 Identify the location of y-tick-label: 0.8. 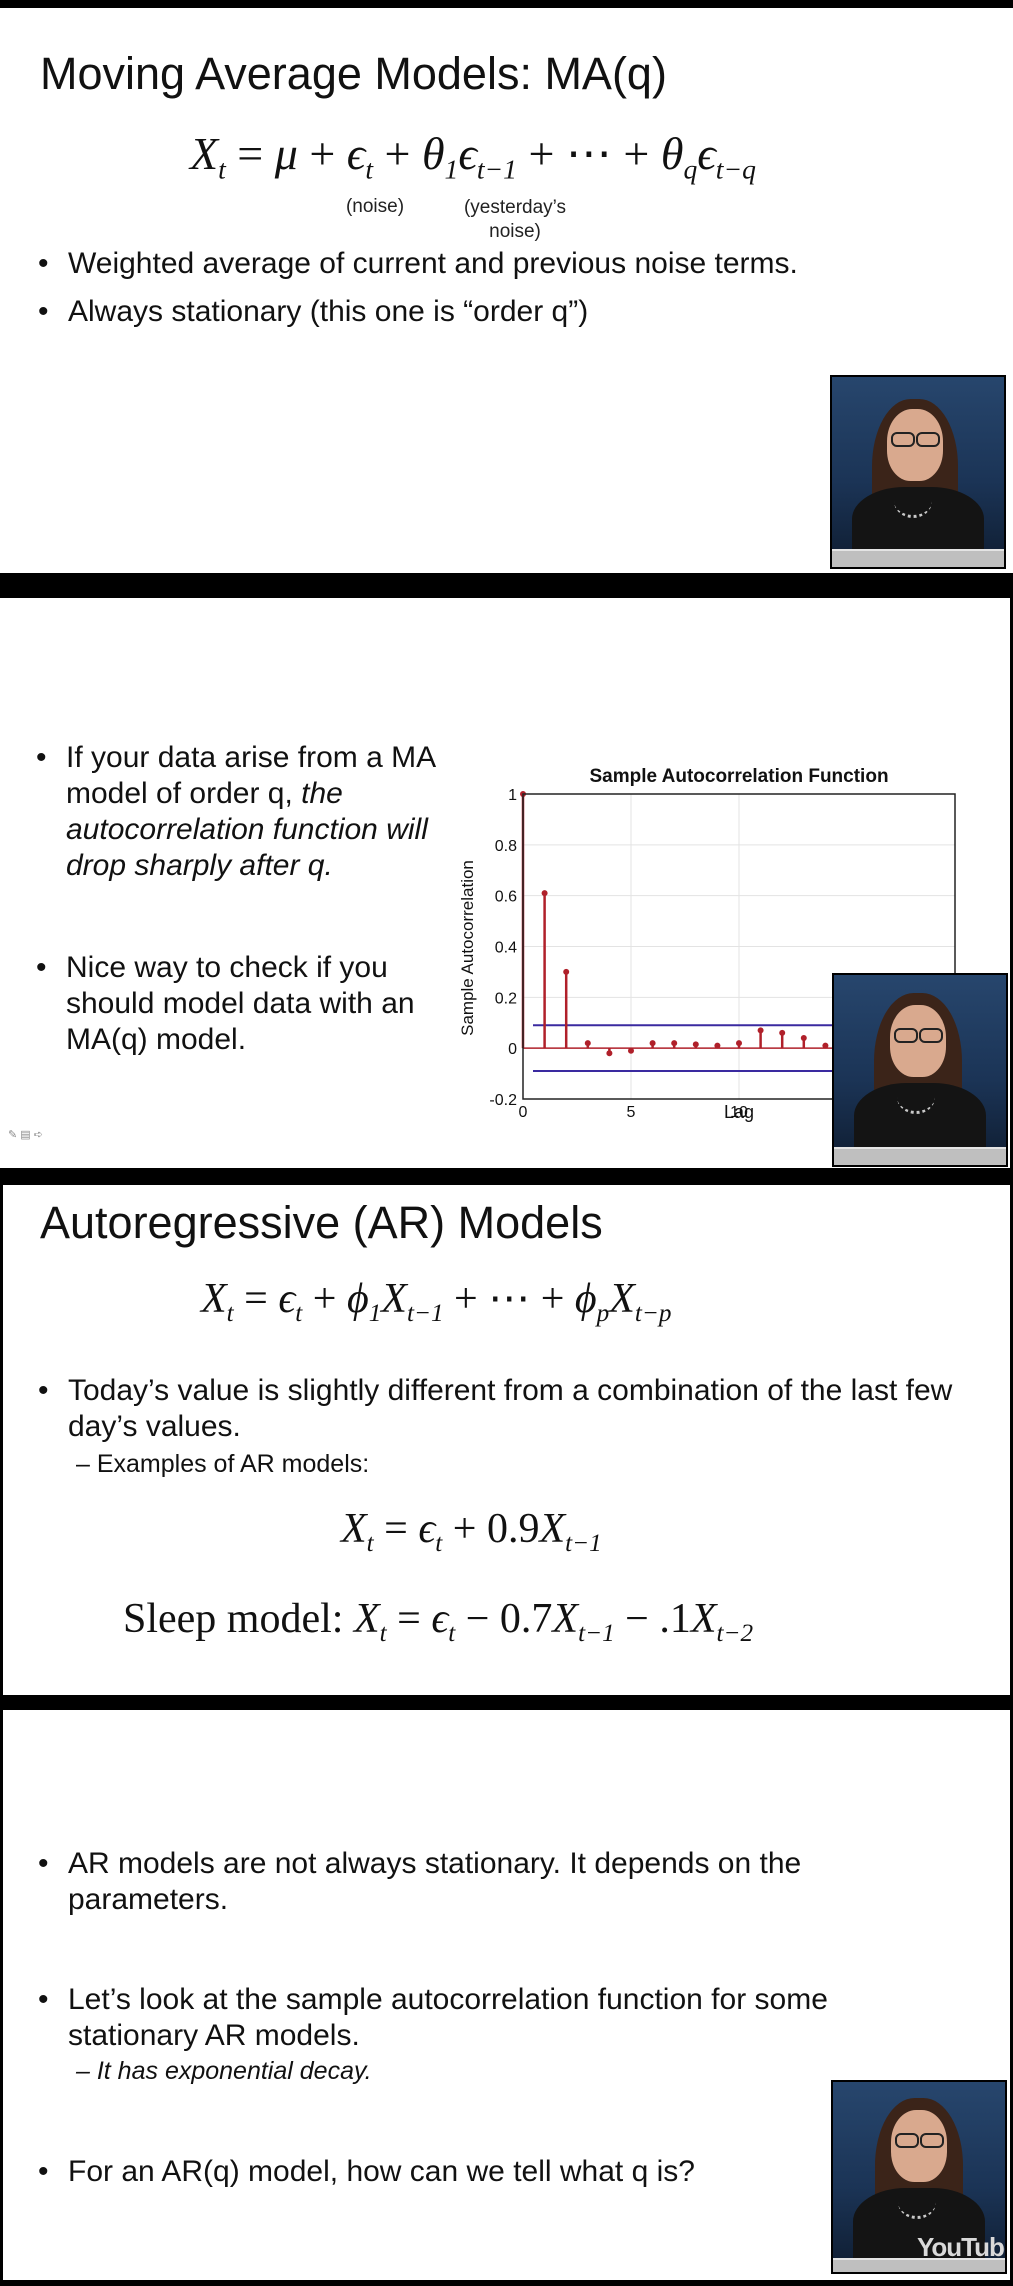
(506, 846).